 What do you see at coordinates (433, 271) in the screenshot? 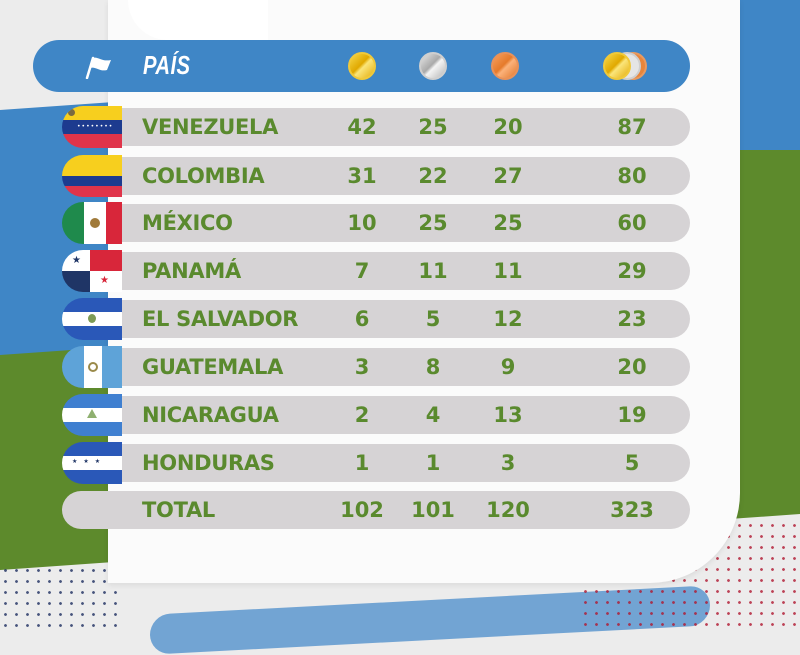
I see `silver-count: 11` at bounding box center [433, 271].